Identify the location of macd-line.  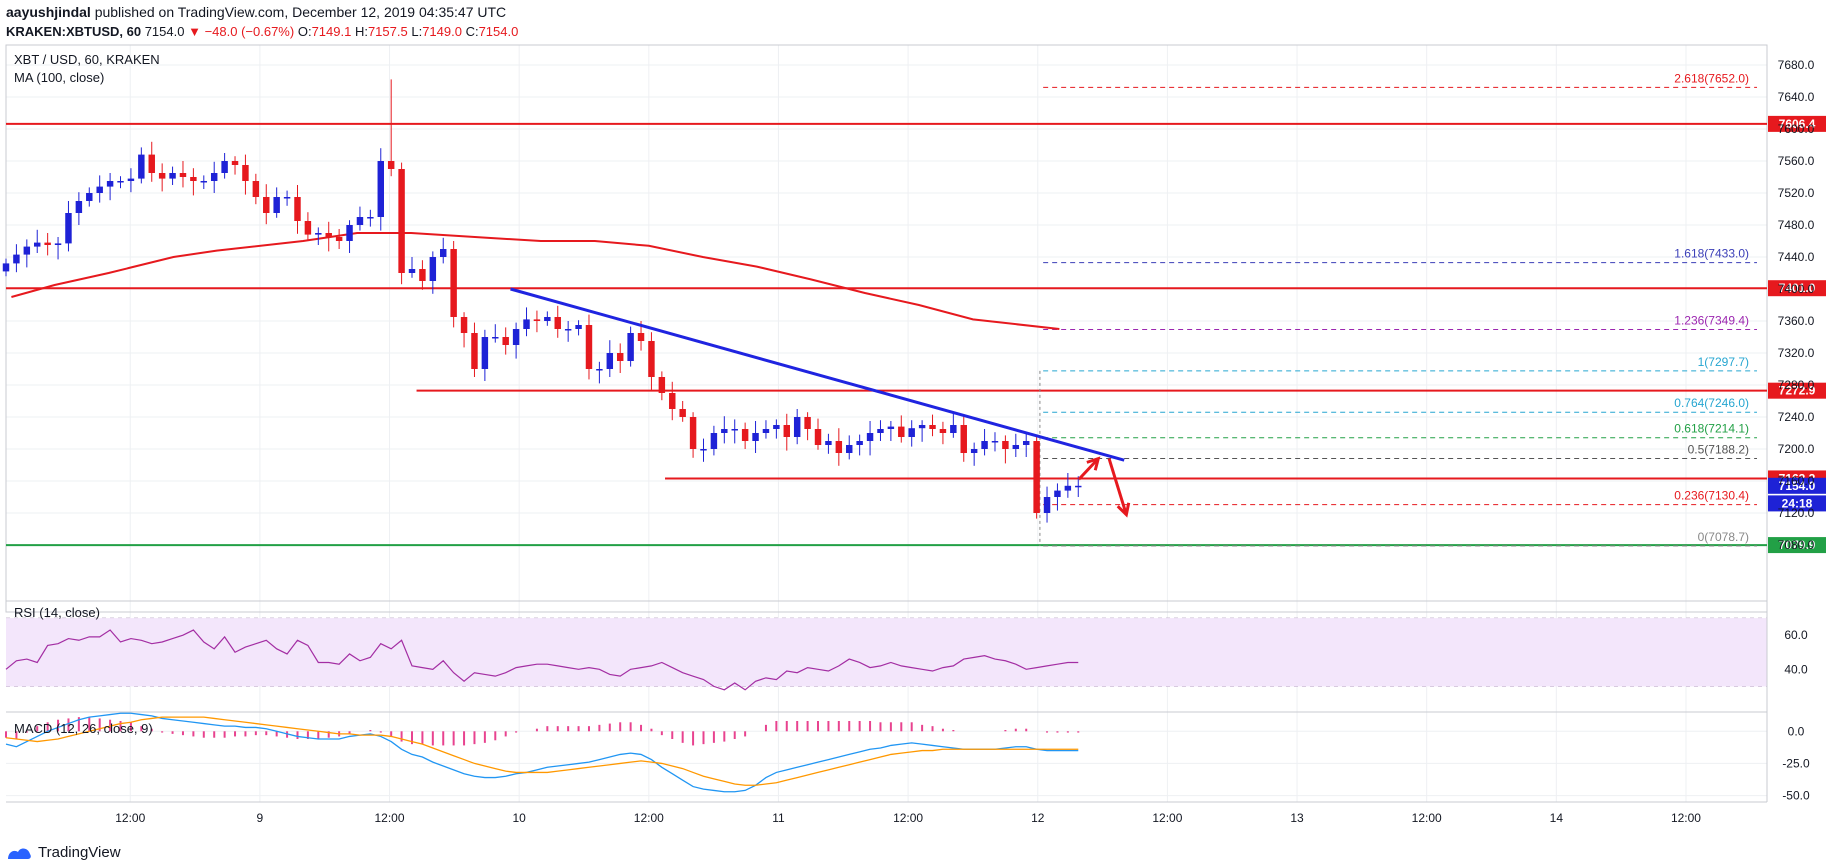
(542, 752).